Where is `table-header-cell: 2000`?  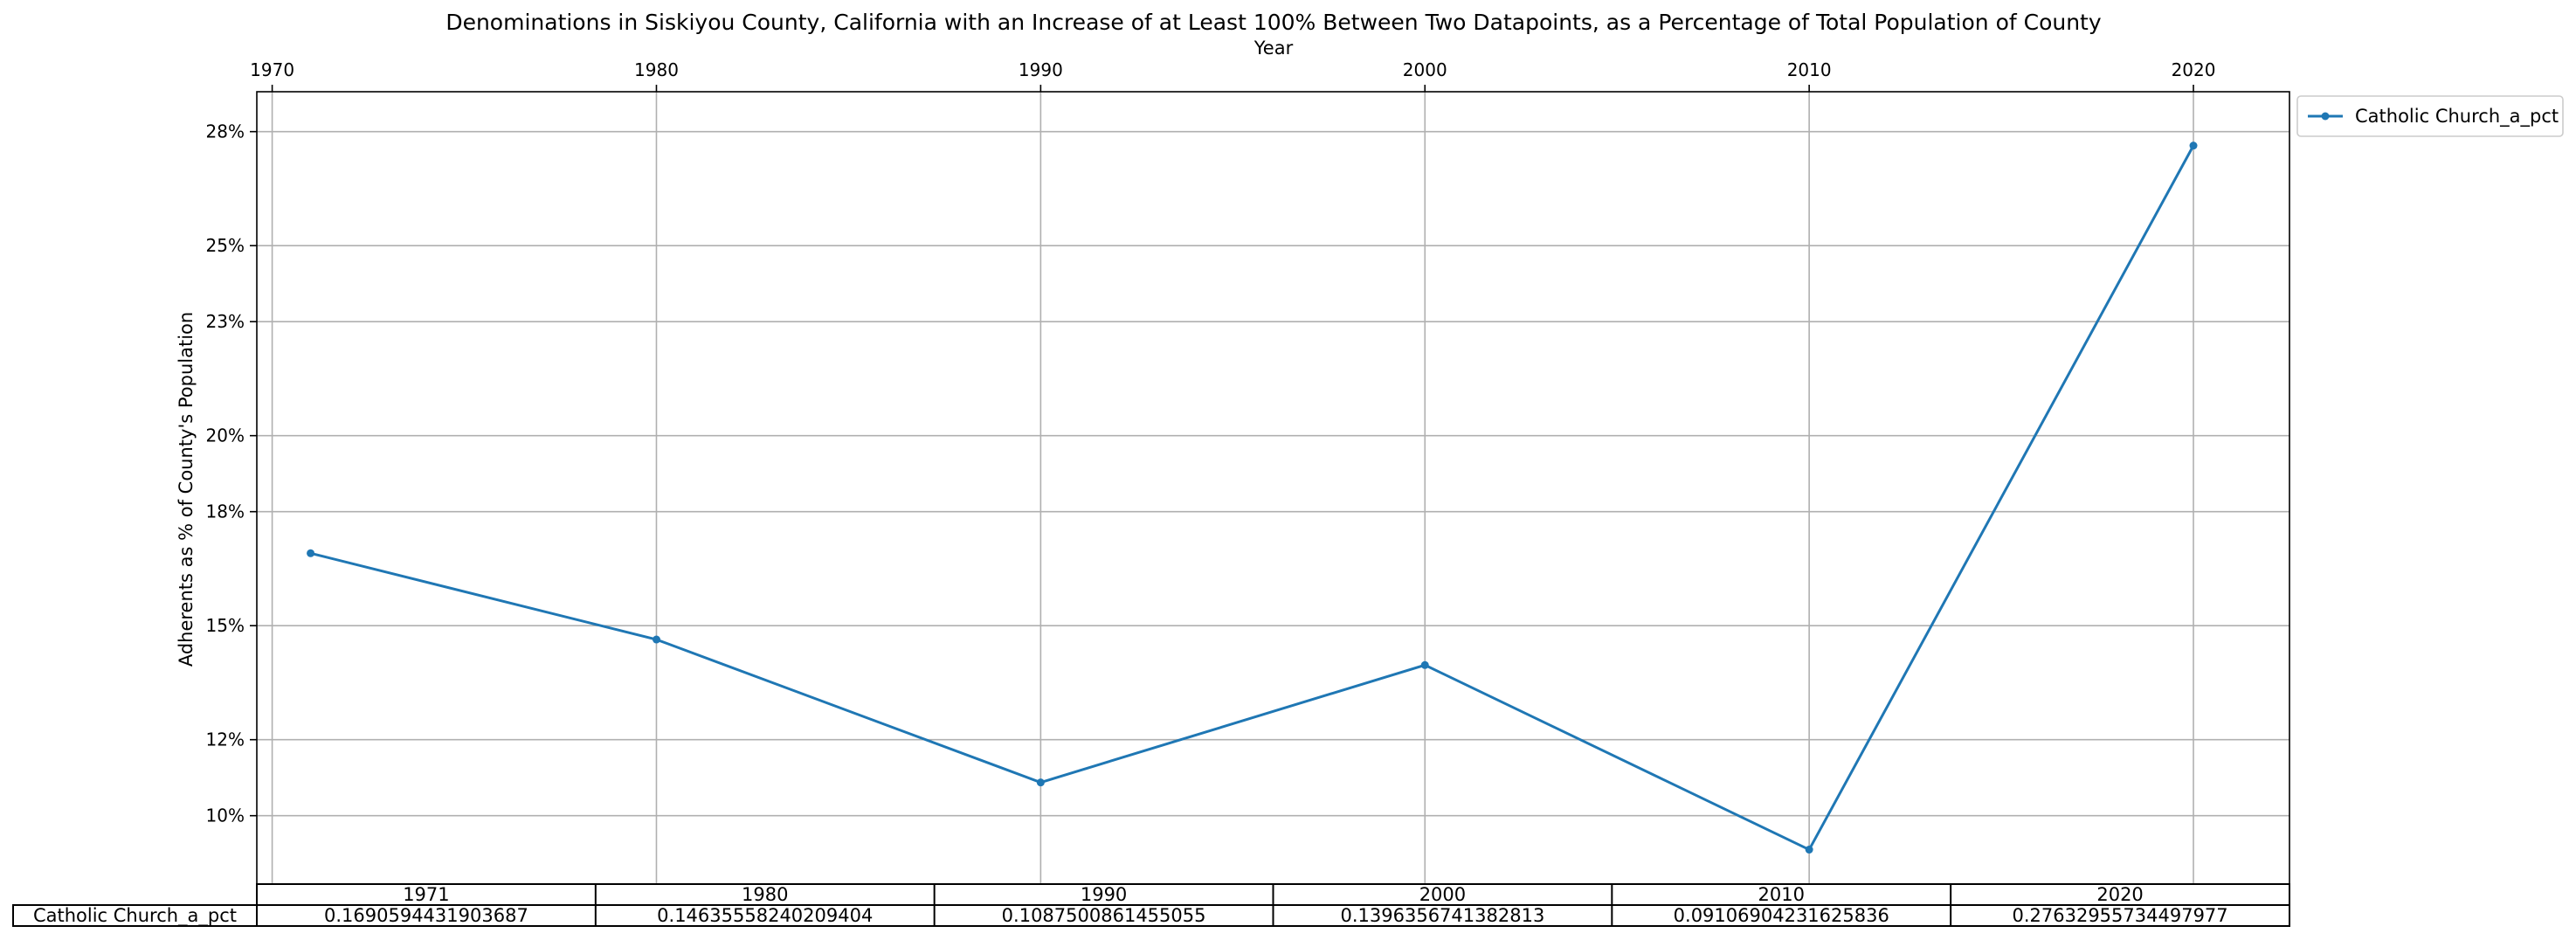
table-header-cell: 2000 is located at coordinates (1442, 894).